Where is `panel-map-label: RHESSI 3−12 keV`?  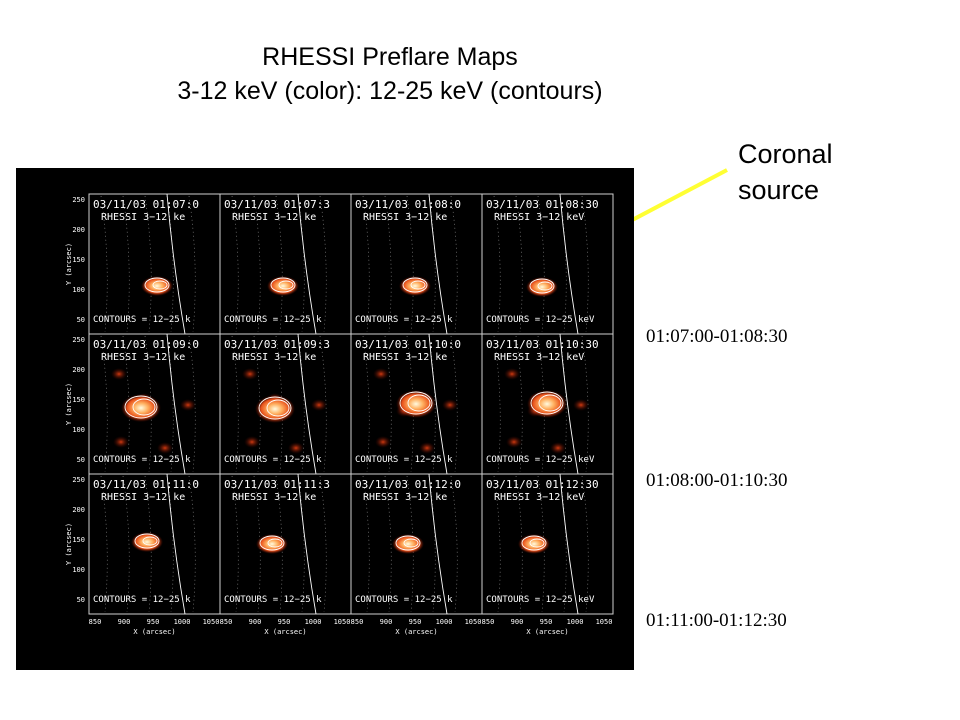 panel-map-label: RHESSI 3−12 keV is located at coordinates (539, 217).